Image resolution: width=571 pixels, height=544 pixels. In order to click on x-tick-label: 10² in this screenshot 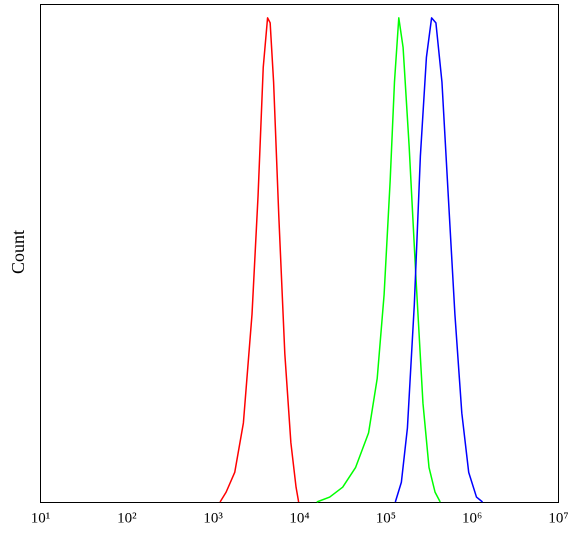, I will do `click(127, 518)`.